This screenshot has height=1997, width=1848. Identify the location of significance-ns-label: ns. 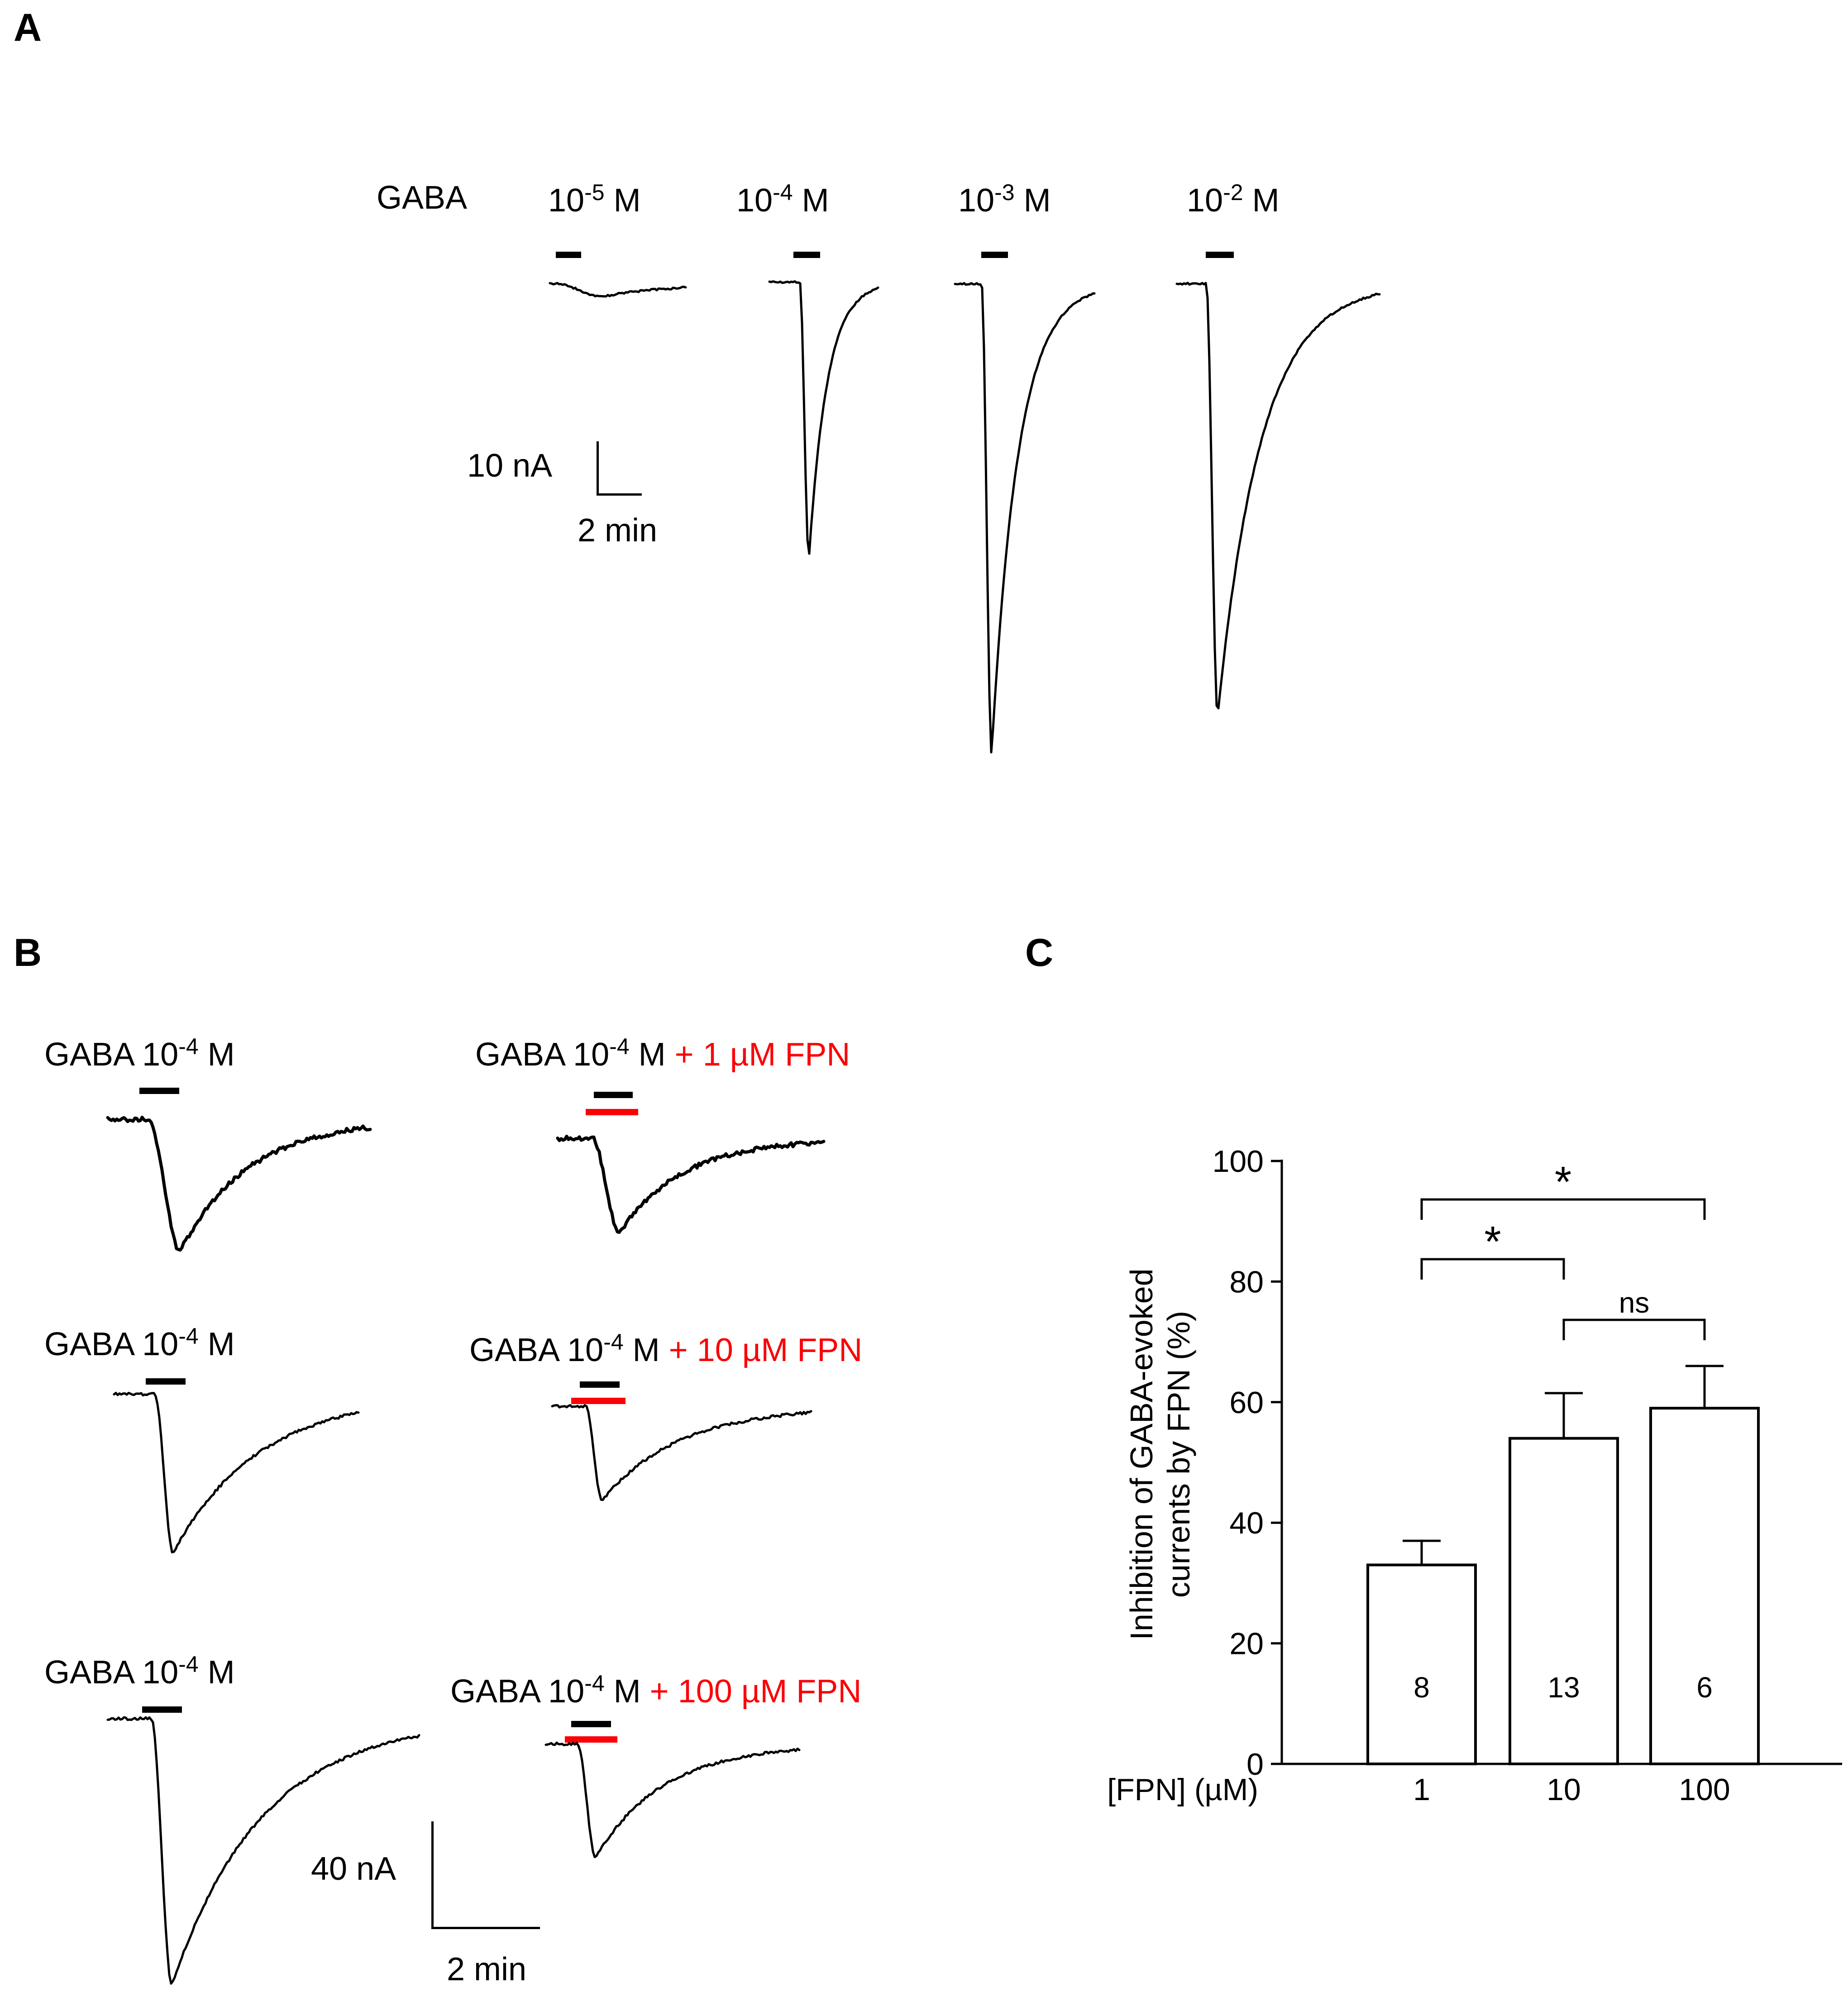
(1634, 1302).